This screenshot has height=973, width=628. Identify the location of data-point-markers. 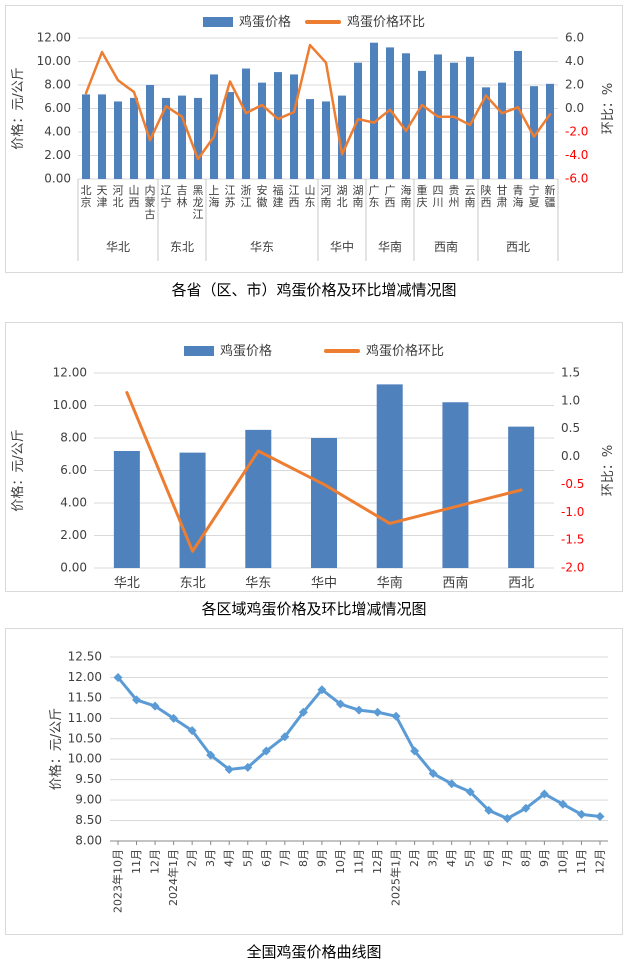
(359, 748).